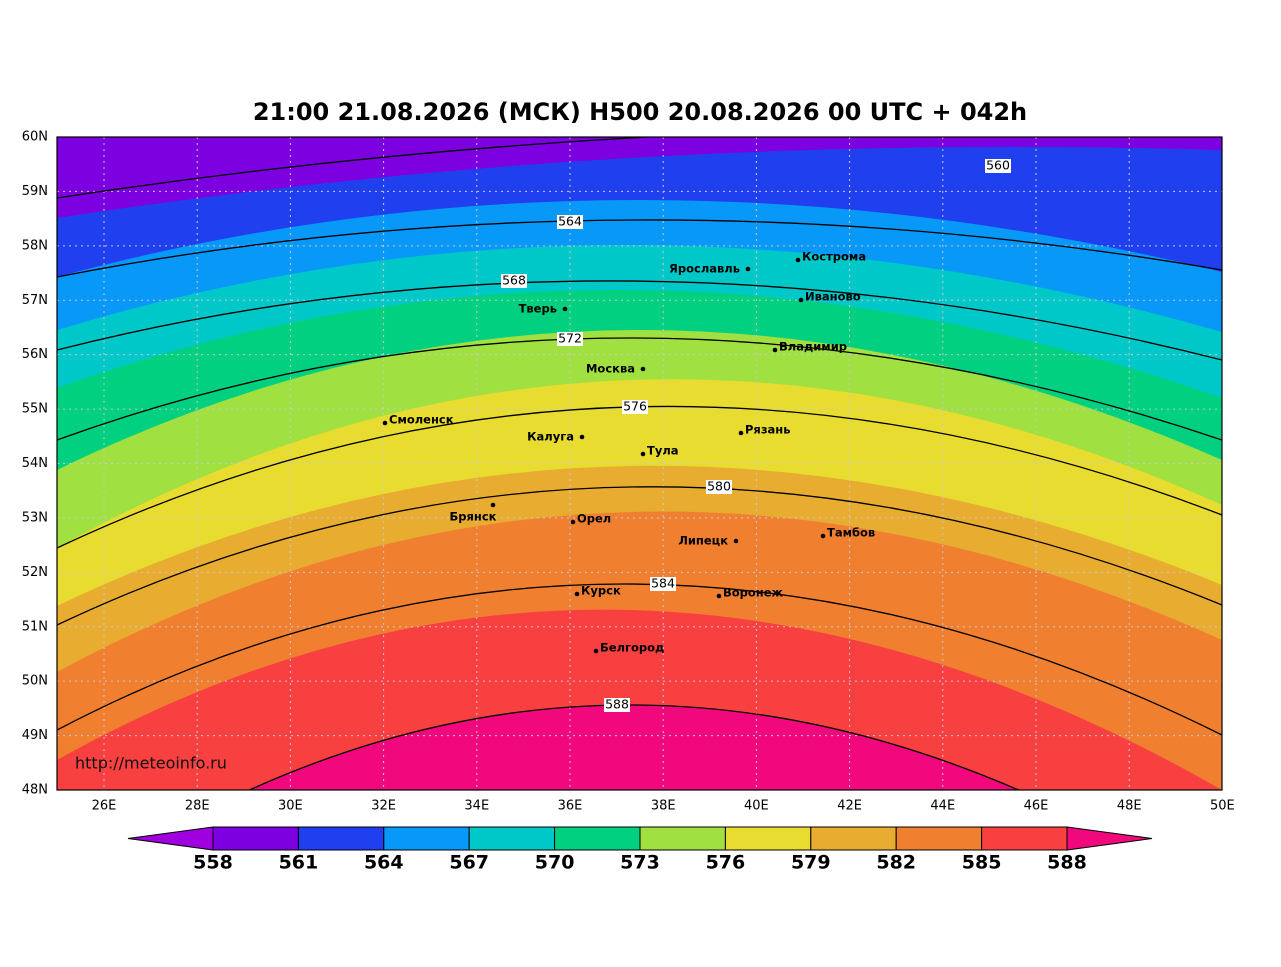  I want to click on colorbar: 558 561 564 567 570 573 576 579 582 585 588, so click(640, 850).